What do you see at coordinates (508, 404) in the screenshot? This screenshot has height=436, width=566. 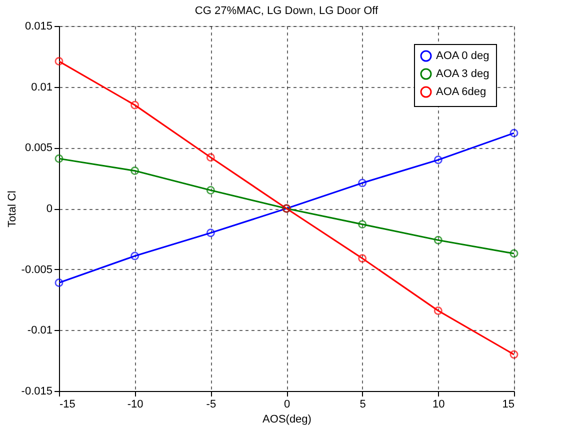 I see `x-tick-label: 15` at bounding box center [508, 404].